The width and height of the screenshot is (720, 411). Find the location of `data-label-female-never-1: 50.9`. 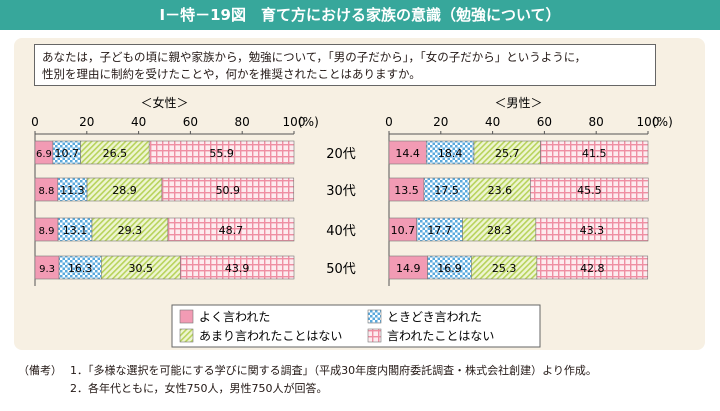

data-label-female-never-1: 50.9 is located at coordinates (228, 190).